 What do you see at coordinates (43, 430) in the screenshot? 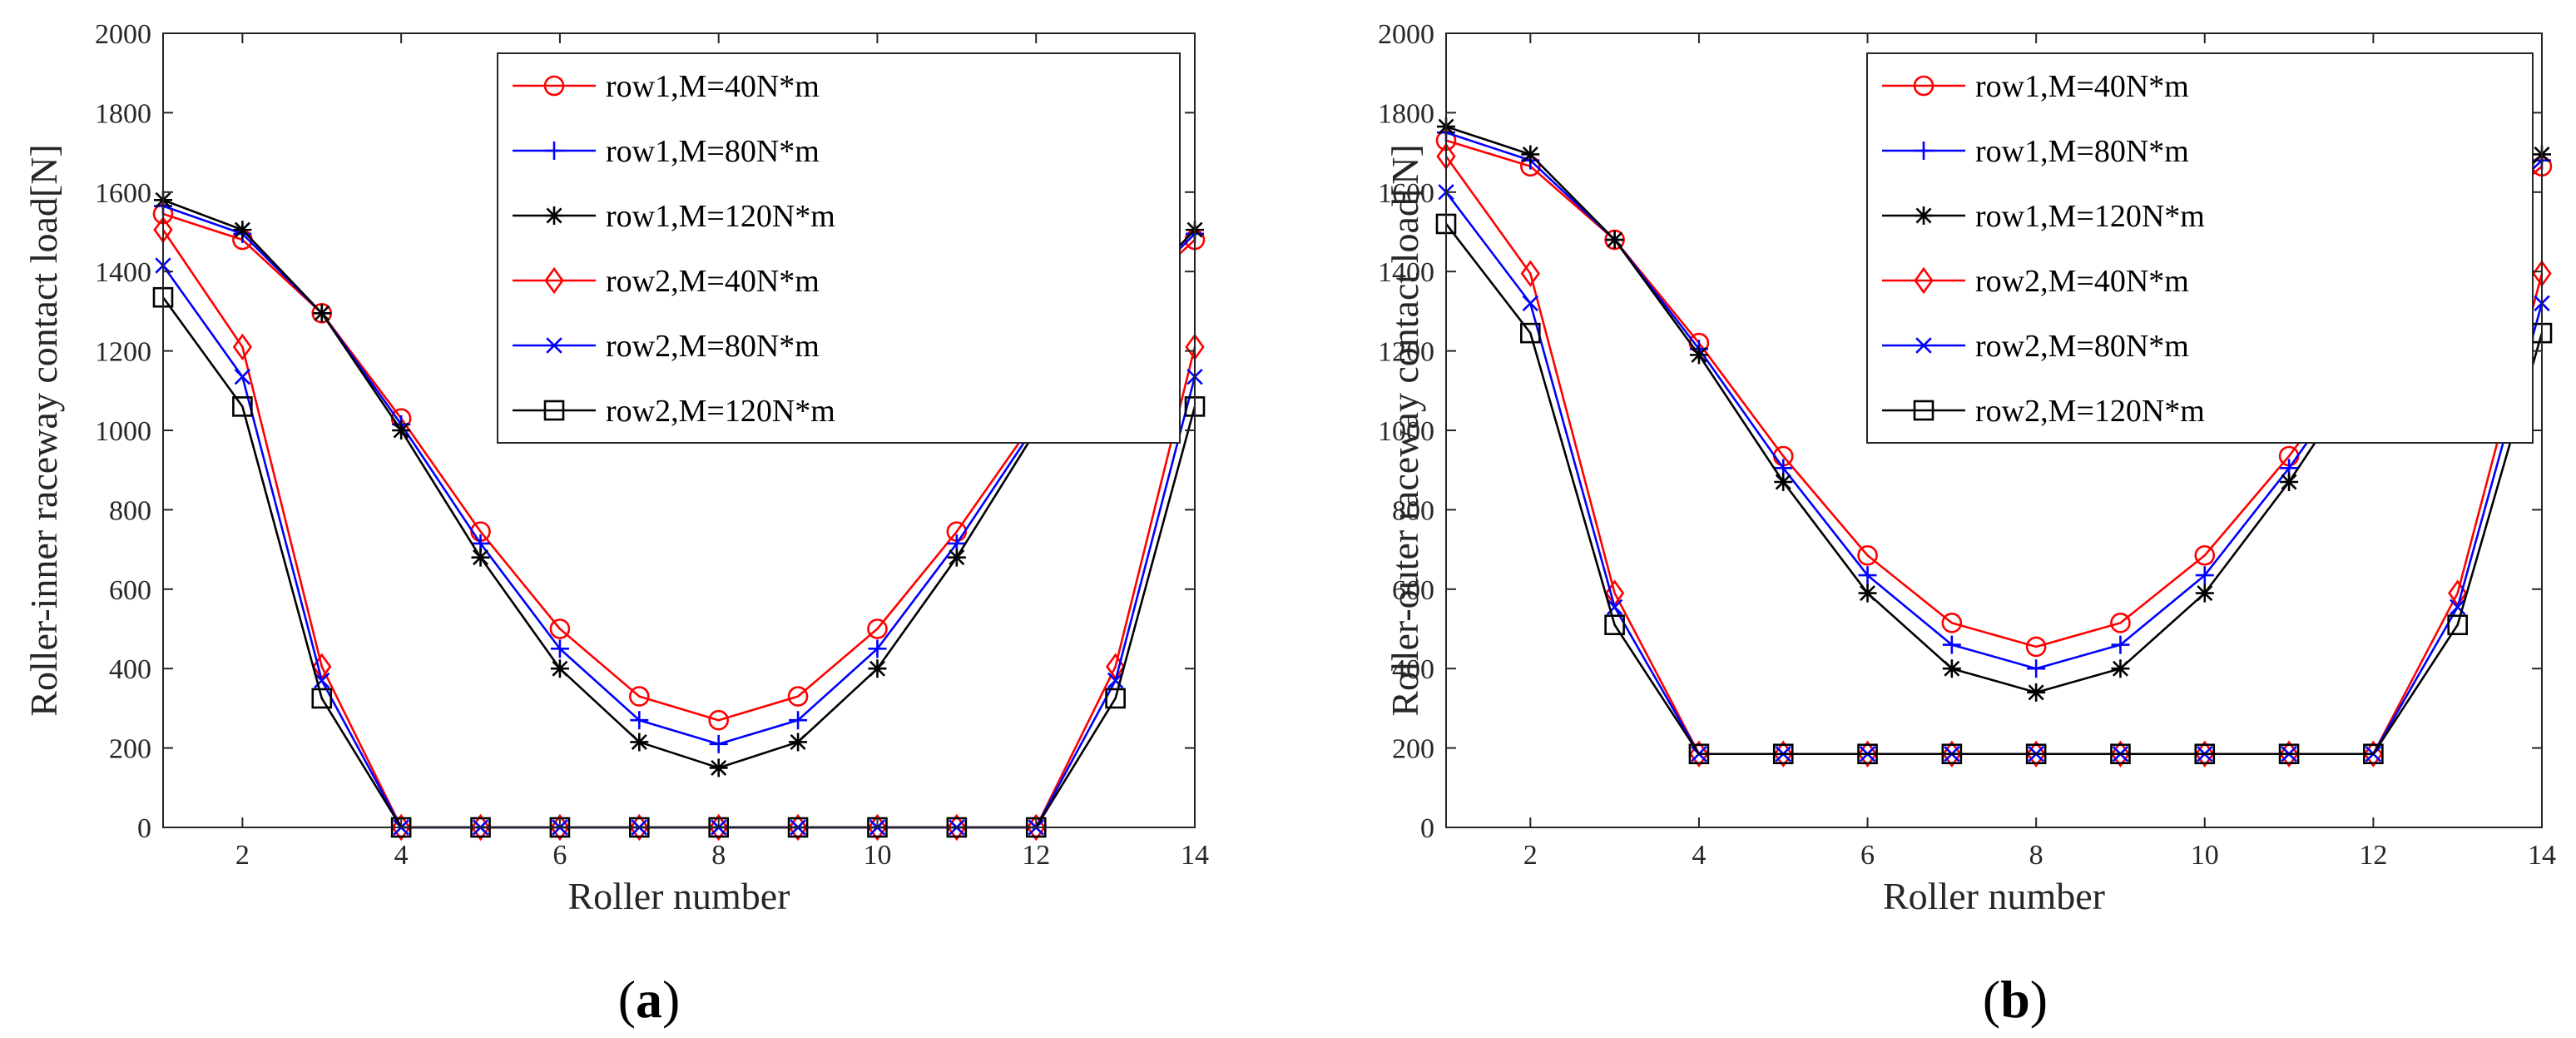
I see `y-axis-label: Roller-inner raceway contact load[N]` at bounding box center [43, 430].